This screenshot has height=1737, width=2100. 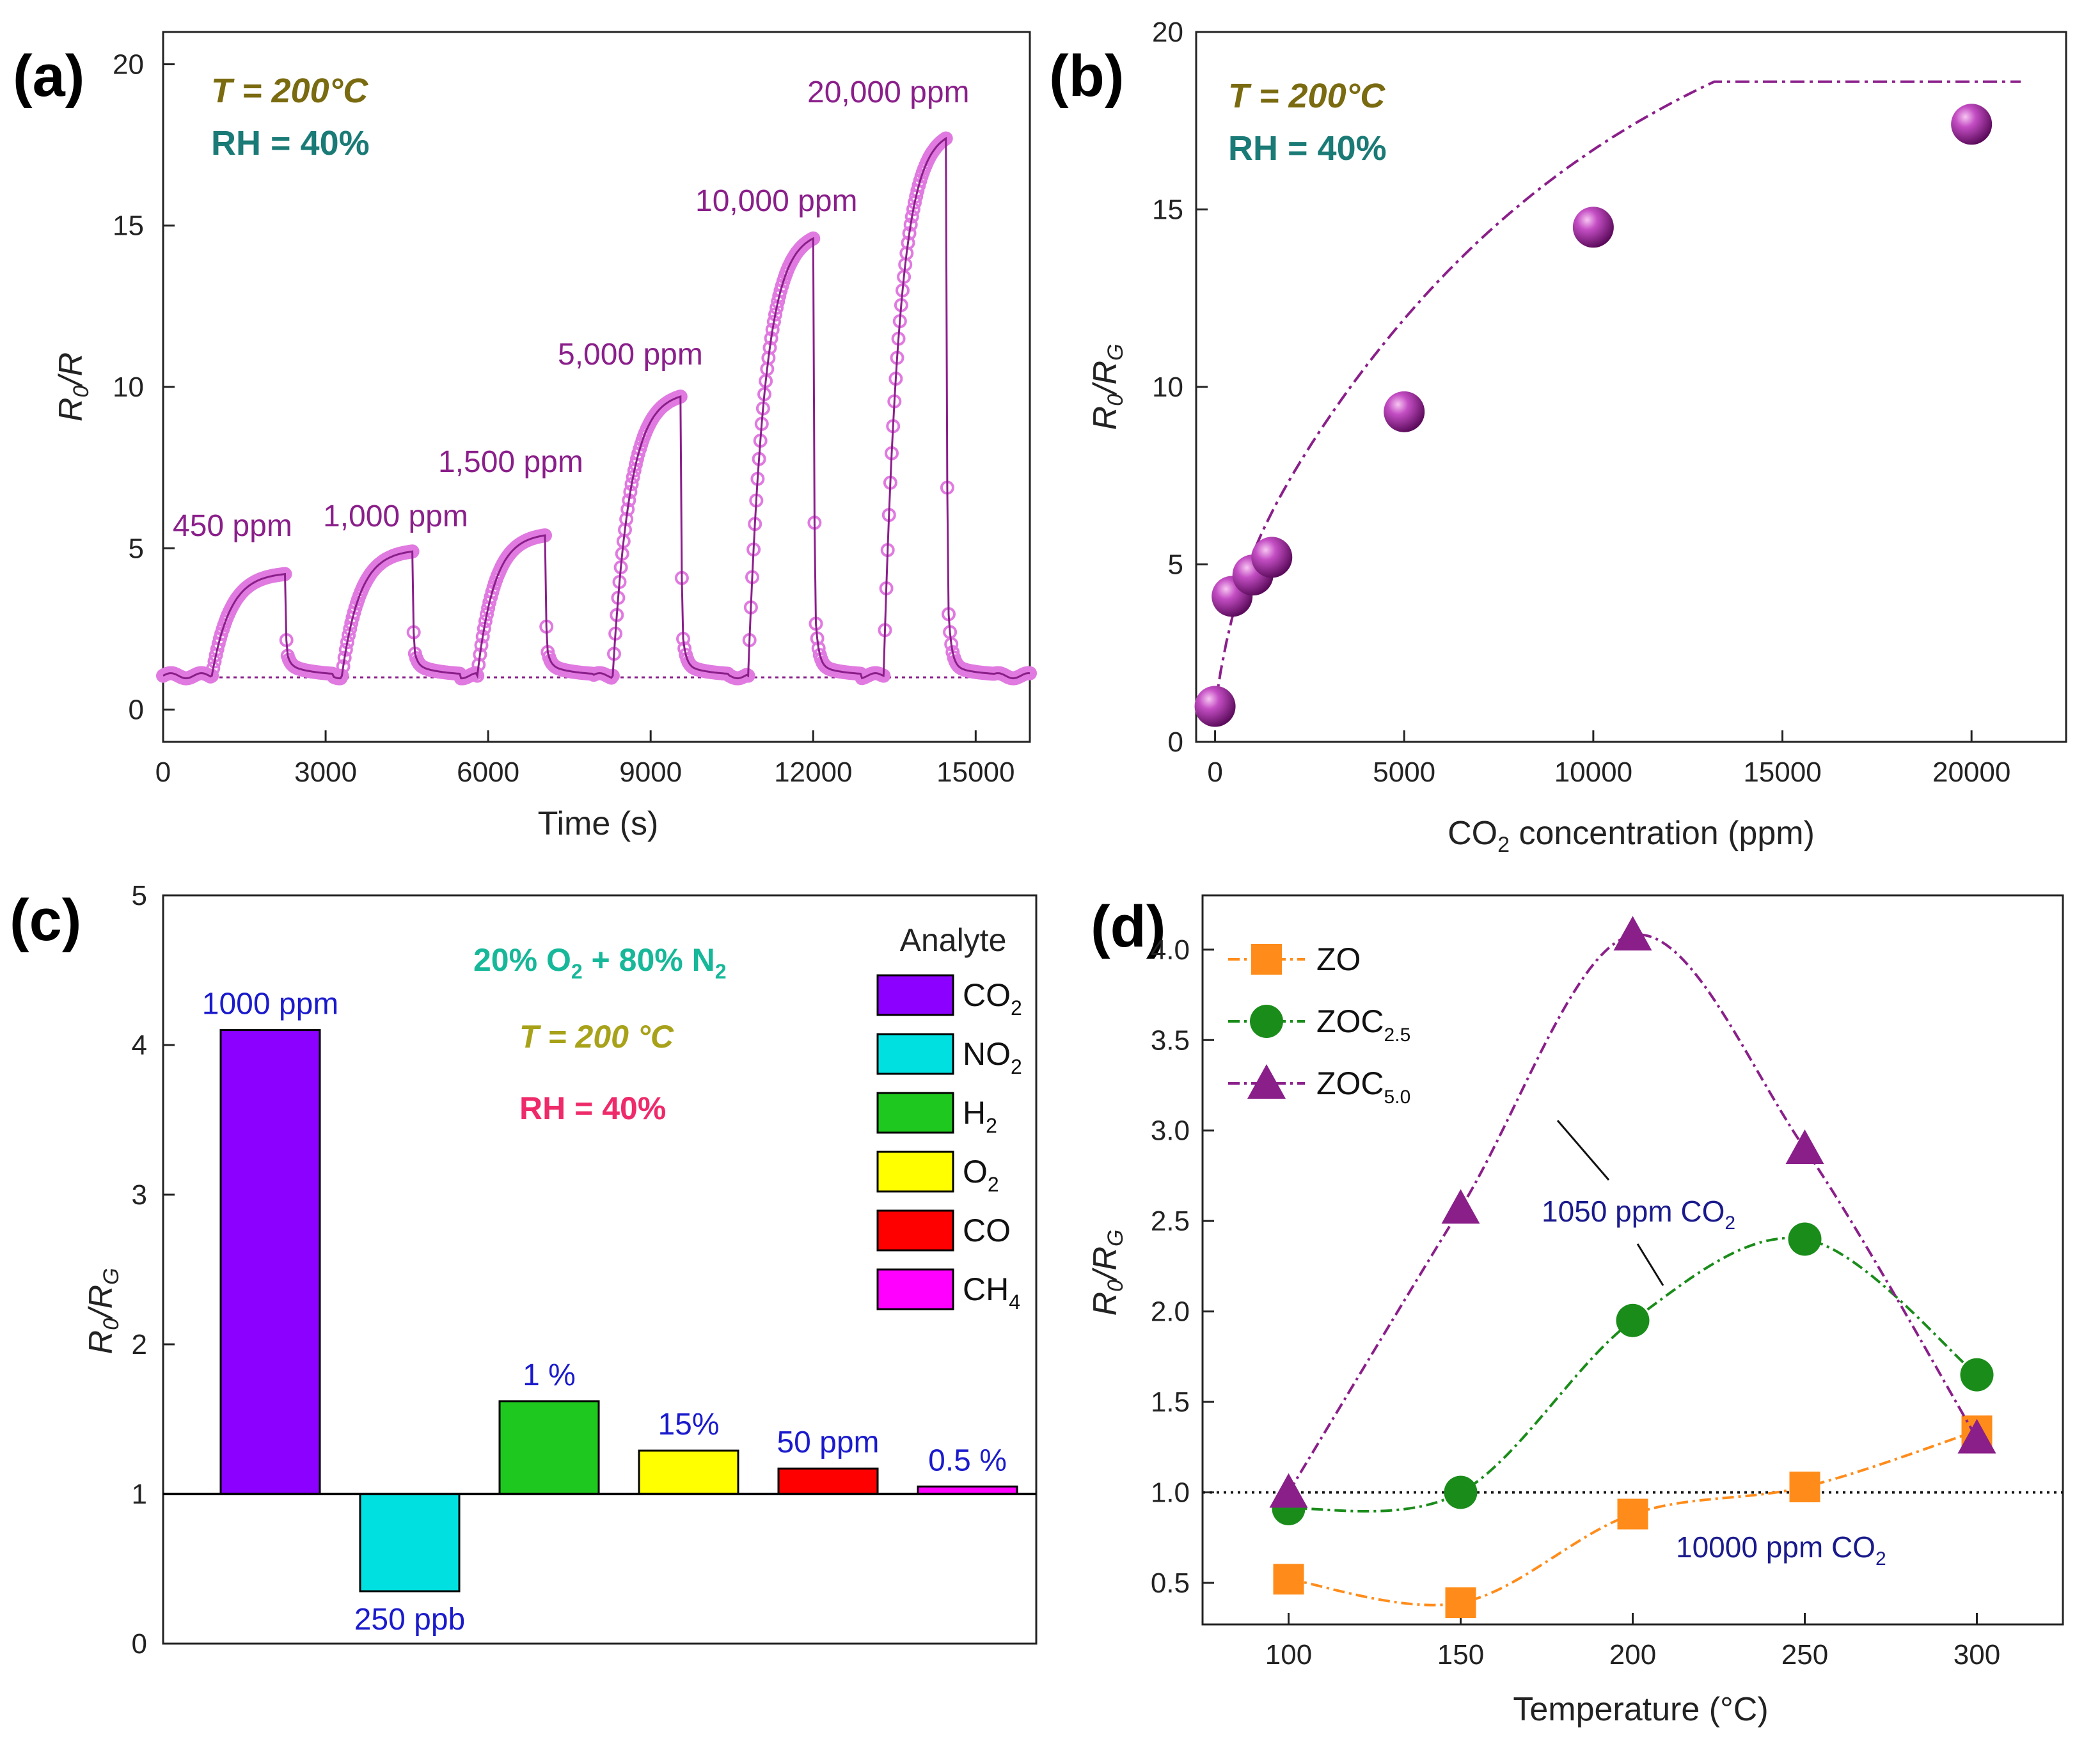 I want to click on panel-d-ytick-label: 4.0, so click(x=1170, y=950).